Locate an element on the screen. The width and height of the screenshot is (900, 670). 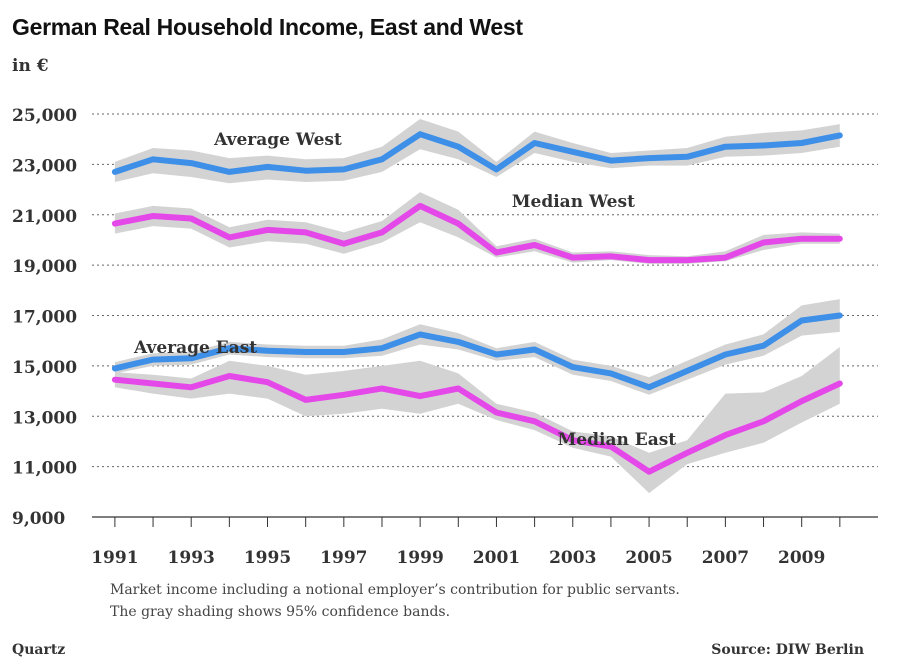
y-tick-label: 17,000 is located at coordinates (44, 318).